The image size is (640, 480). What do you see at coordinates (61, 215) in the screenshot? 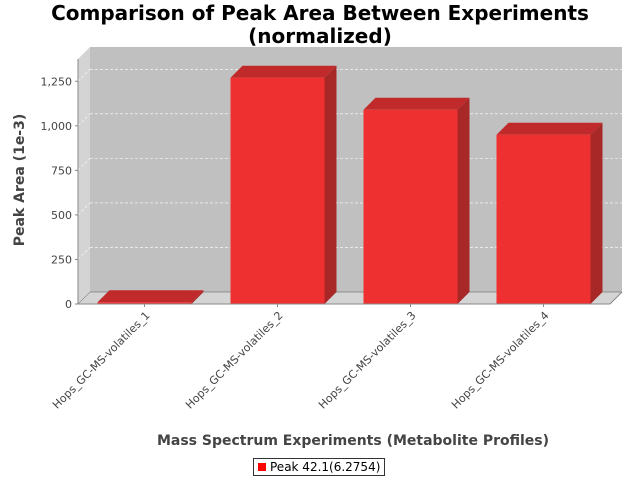
I see `y-tick-label: 500` at bounding box center [61, 215].